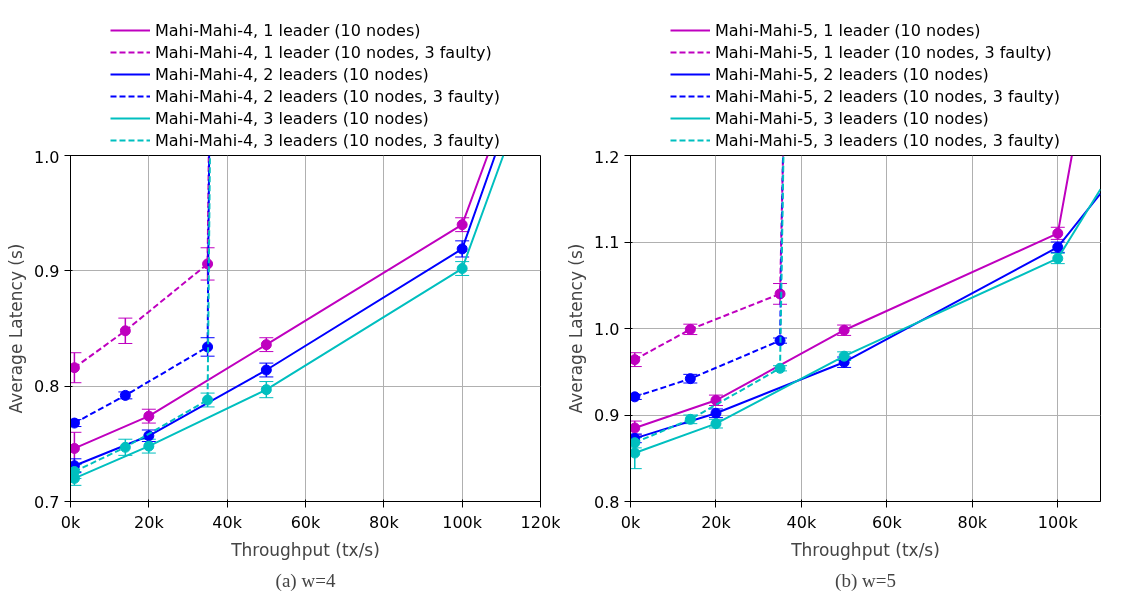 The width and height of the screenshot is (1132, 605). Describe the element at coordinates (852, 74) in the screenshot. I see `legend-label: Mahi-Mahi-5, 2 leaders (10 nodes)` at that location.